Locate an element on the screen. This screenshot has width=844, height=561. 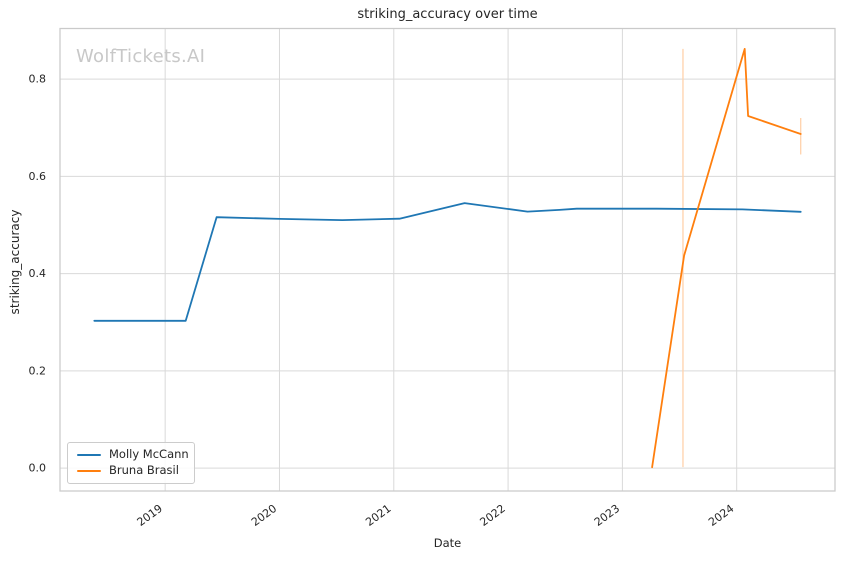
legend: Molly McCann Bruna Brasil is located at coordinates (131, 463).